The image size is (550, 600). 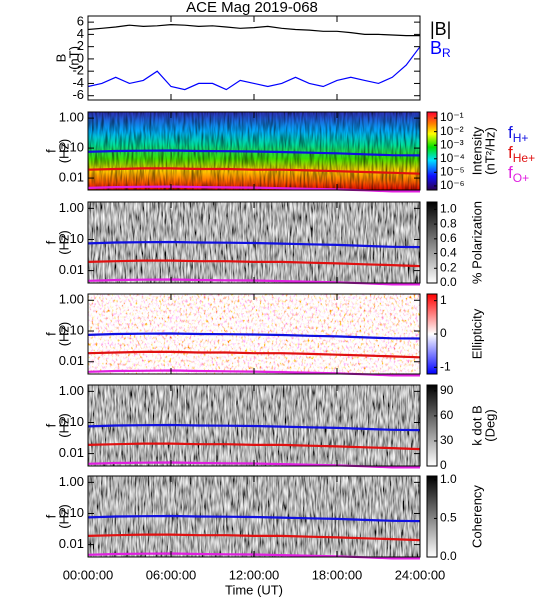 I want to click on colorbar-label: Intensity, so click(x=476, y=150).